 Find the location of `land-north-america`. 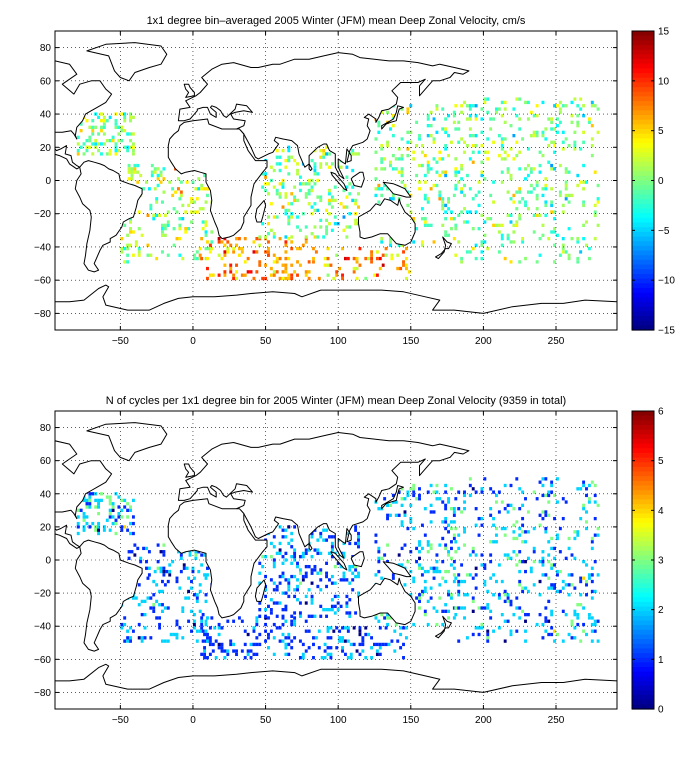

land-north-america is located at coordinates (84, 115).